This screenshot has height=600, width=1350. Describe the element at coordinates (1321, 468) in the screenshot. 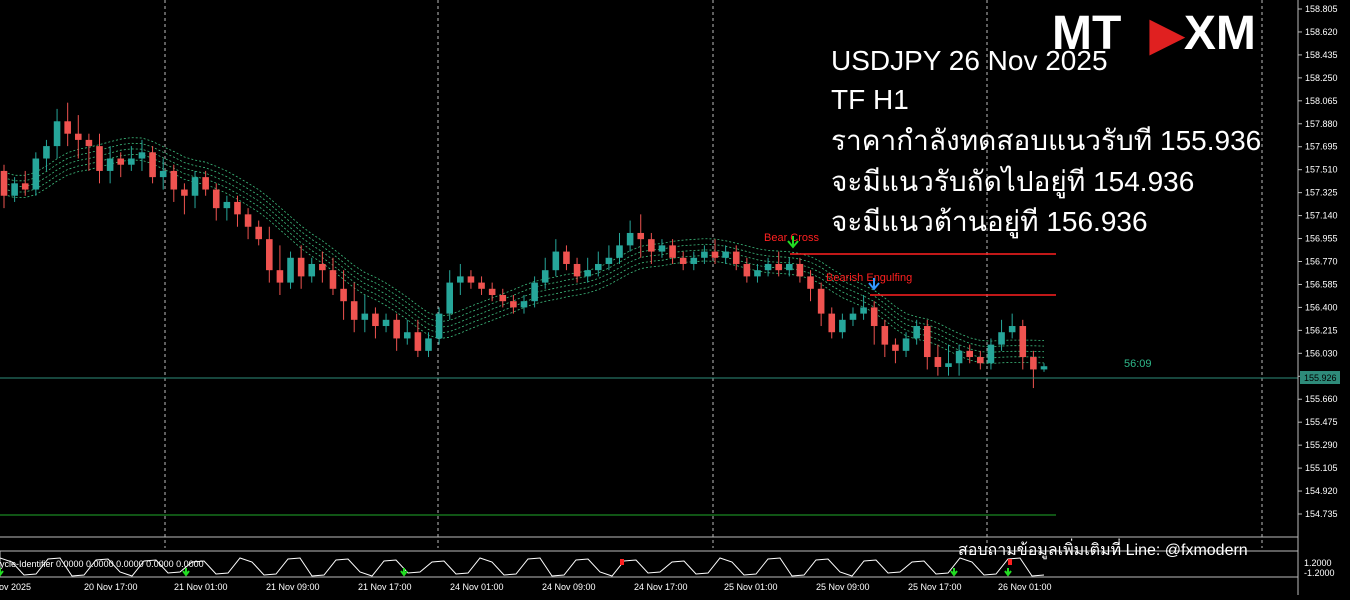

I see `price-axis-label: 155.105` at that location.